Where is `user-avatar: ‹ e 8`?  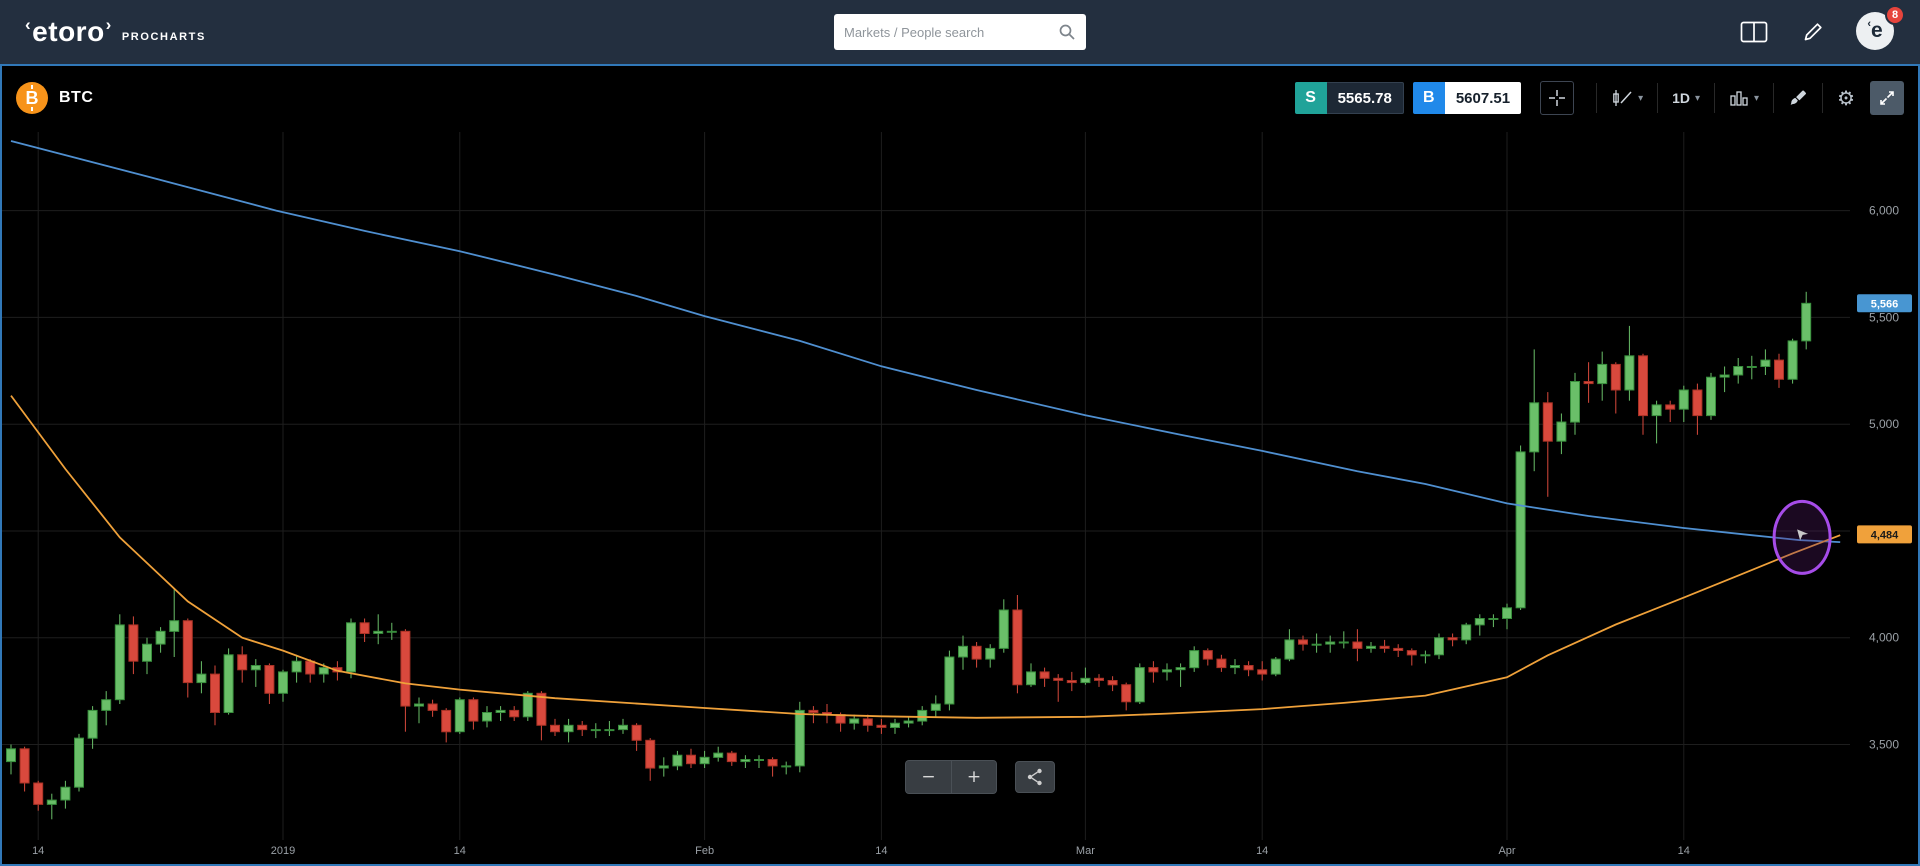 user-avatar: ‹ e 8 is located at coordinates (1880, 28).